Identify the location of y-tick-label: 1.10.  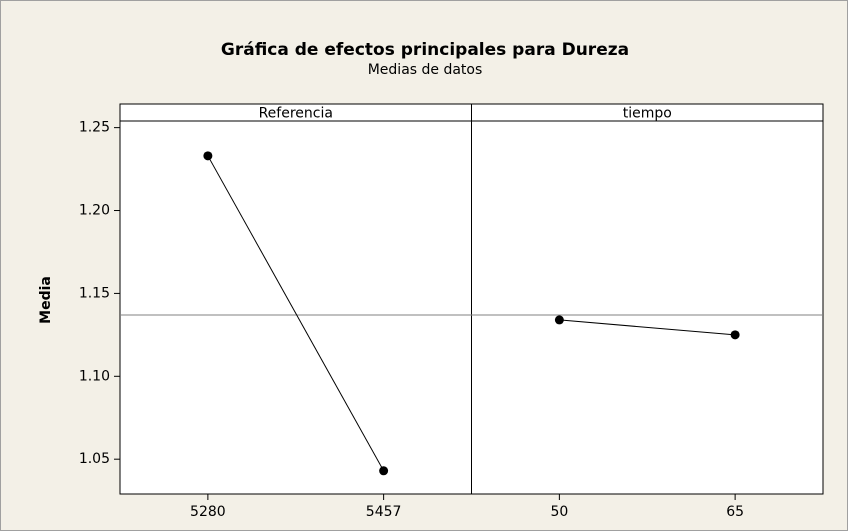
(94, 376).